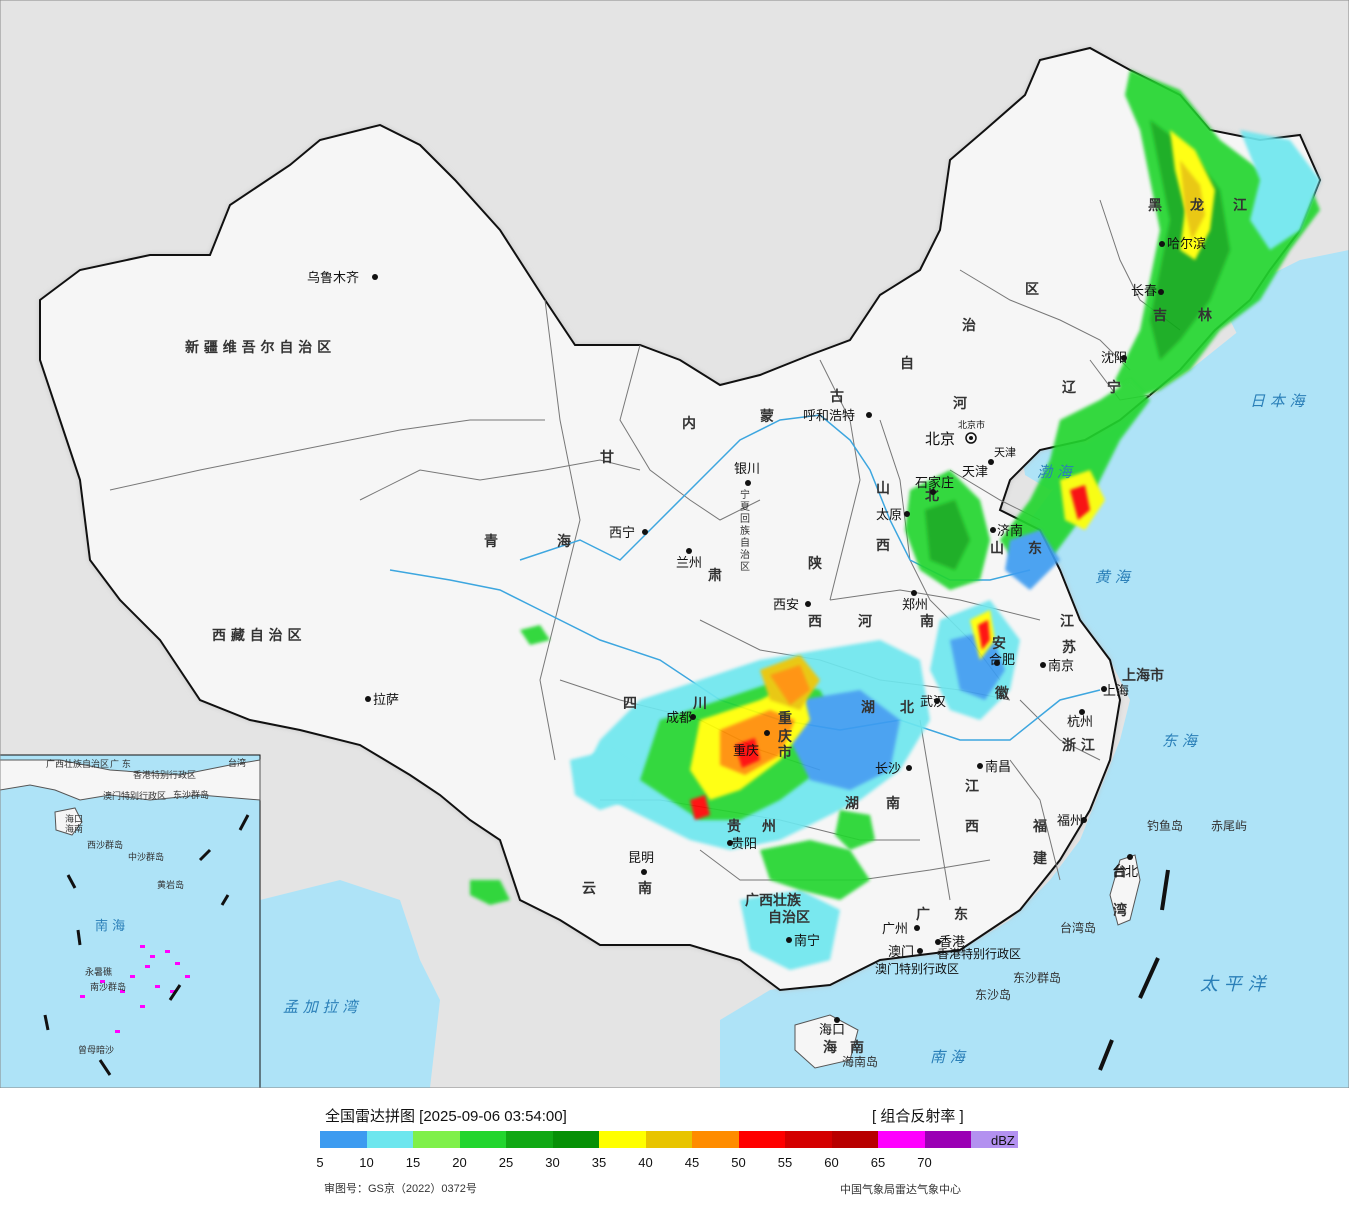 Image resolution: width=1349 pixels, height=1208 pixels. What do you see at coordinates (1069, 647) in the screenshot?
I see `label-jiangsu-2: 苏` at bounding box center [1069, 647].